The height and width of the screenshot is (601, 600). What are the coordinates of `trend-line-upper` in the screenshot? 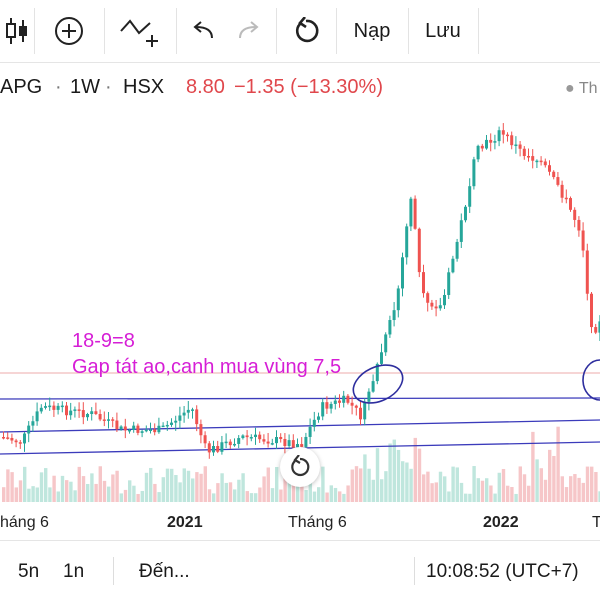 It's located at (300, 398).